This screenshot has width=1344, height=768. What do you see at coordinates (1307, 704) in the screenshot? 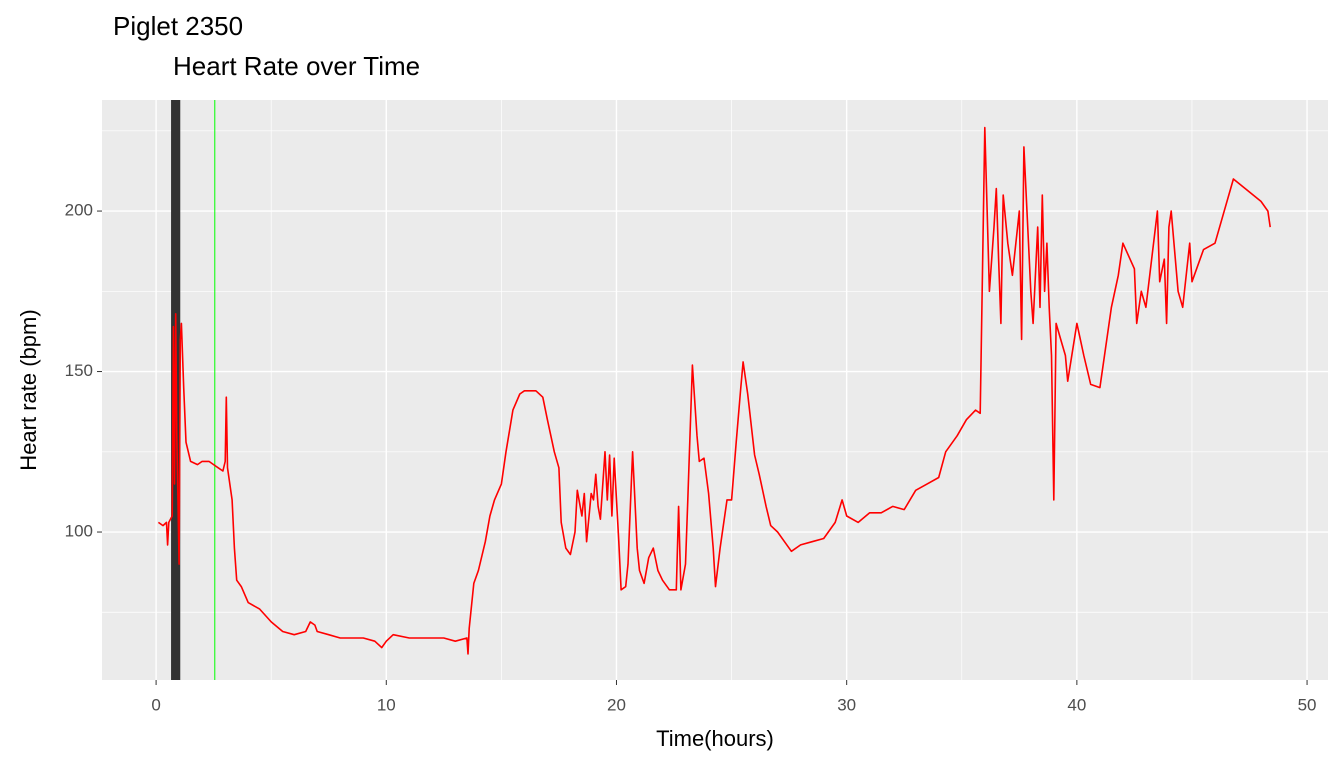
I see `x-tick-label: 50` at bounding box center [1307, 704].